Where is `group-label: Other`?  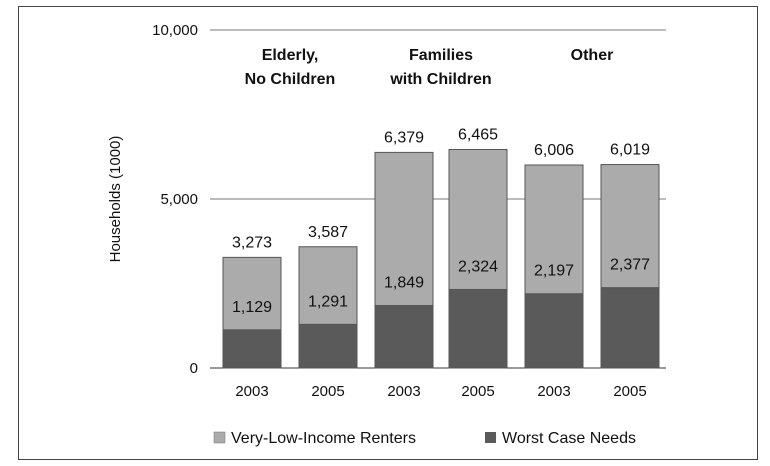
group-label: Other is located at coordinates (592, 55).